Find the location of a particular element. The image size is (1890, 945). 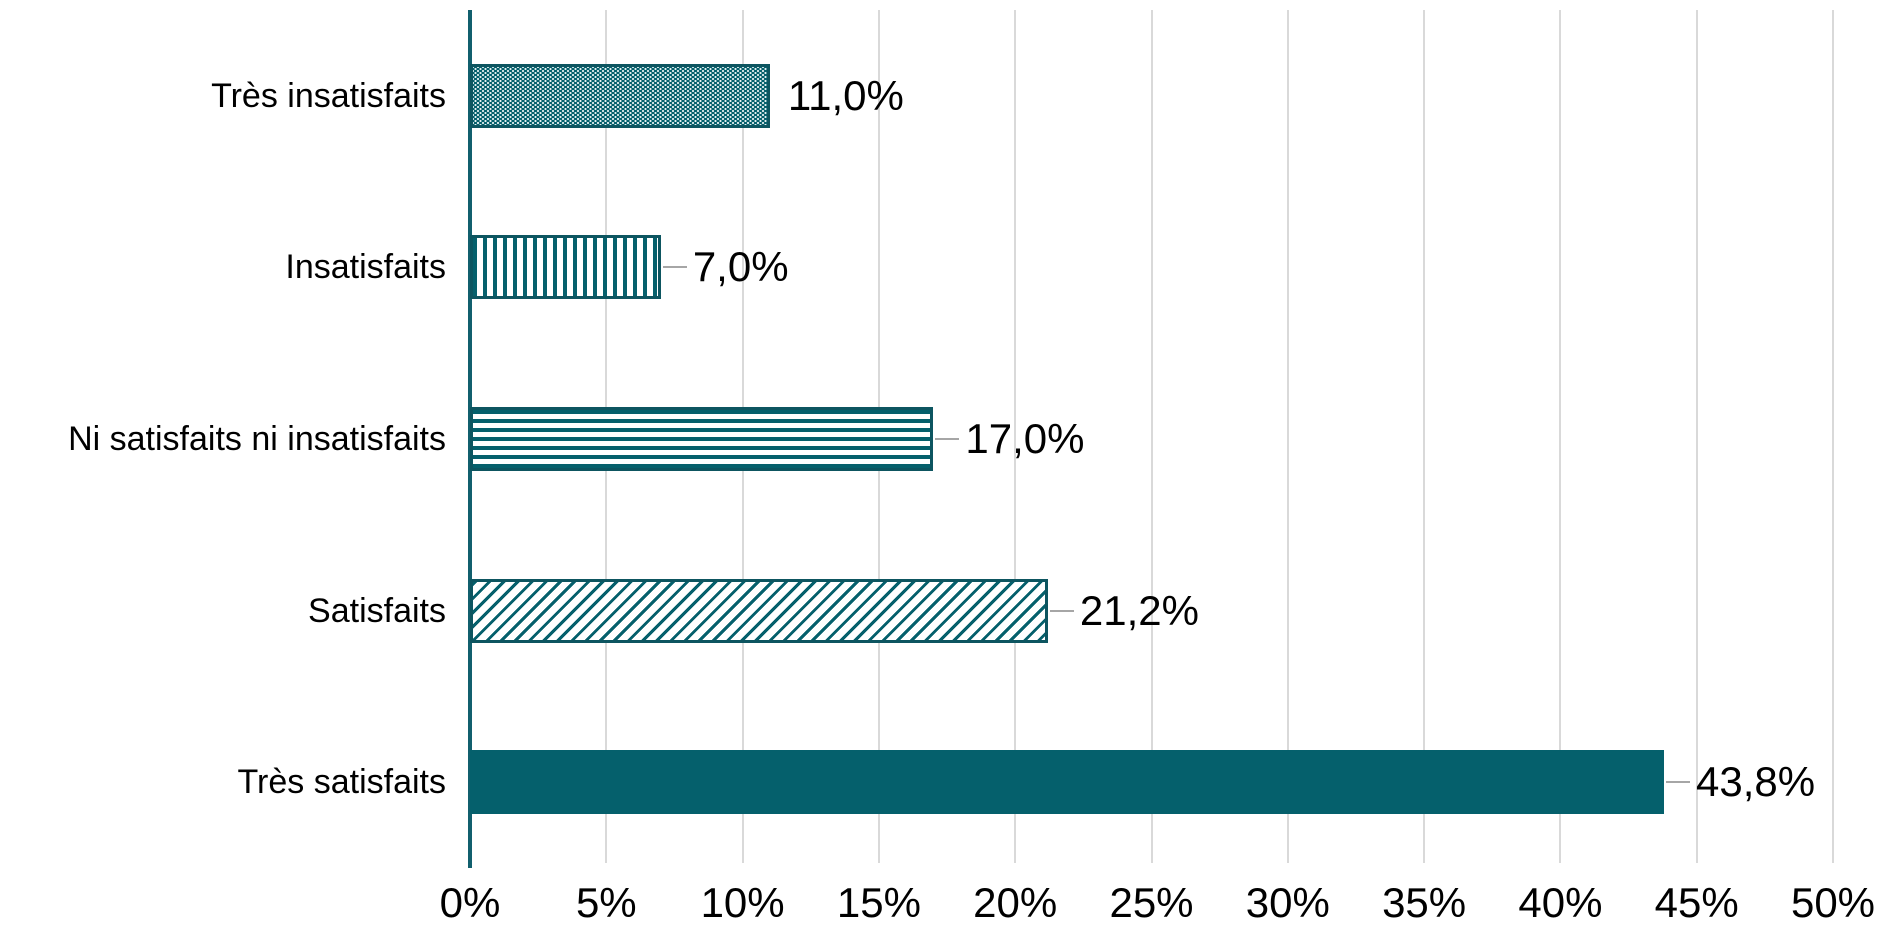

bar-solid is located at coordinates (1067, 782).